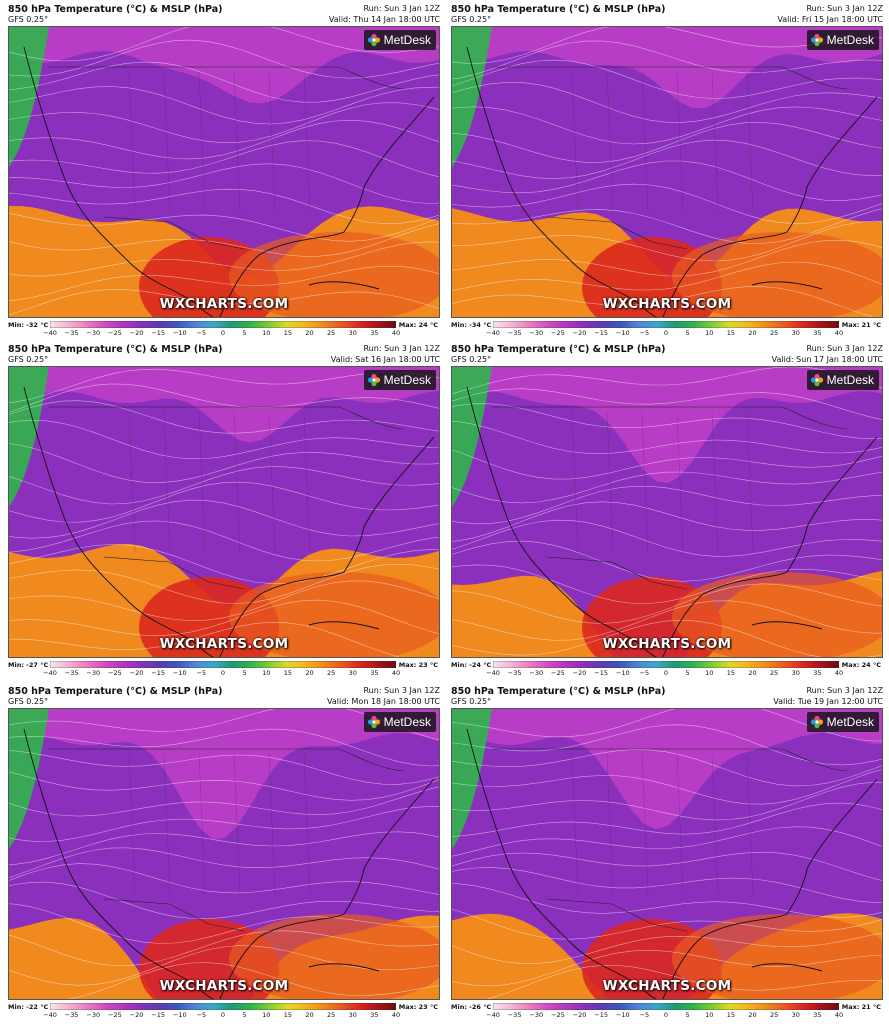 This screenshot has height=1024, width=889. Describe the element at coordinates (418, 1007) in the screenshot. I see `max-temperature: Max: 23 °C` at that location.